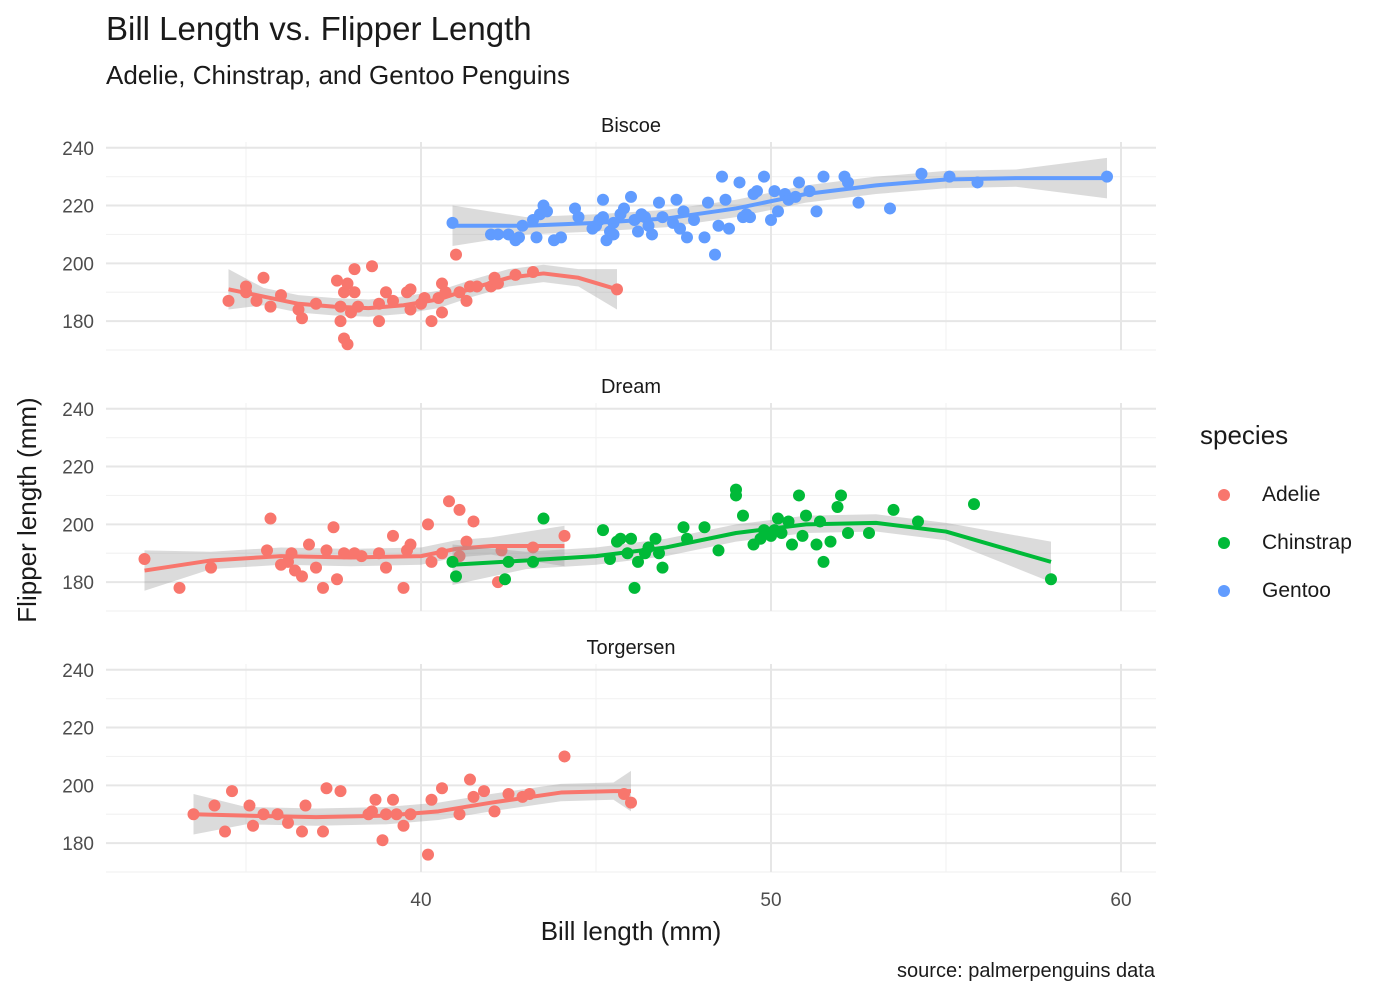 This screenshot has width=1400, height=1000. Describe the element at coordinates (1244, 435) in the screenshot. I see `legend-title: species` at that location.